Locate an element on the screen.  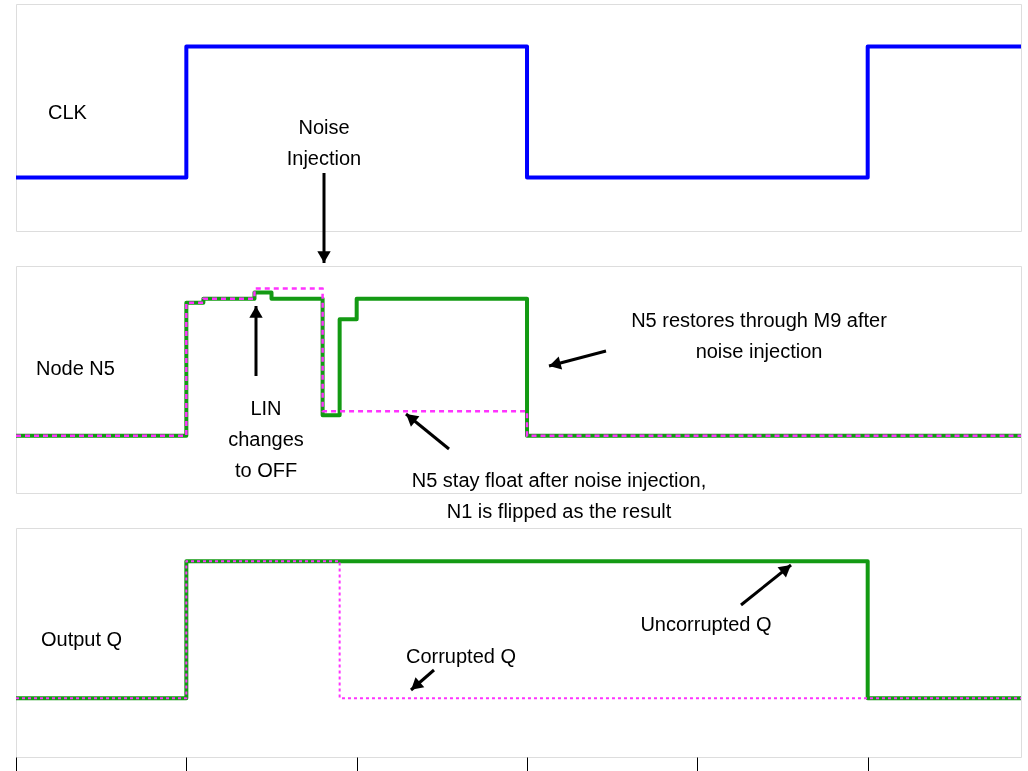
annotation: Corrupted Q is located at coordinates (461, 656).